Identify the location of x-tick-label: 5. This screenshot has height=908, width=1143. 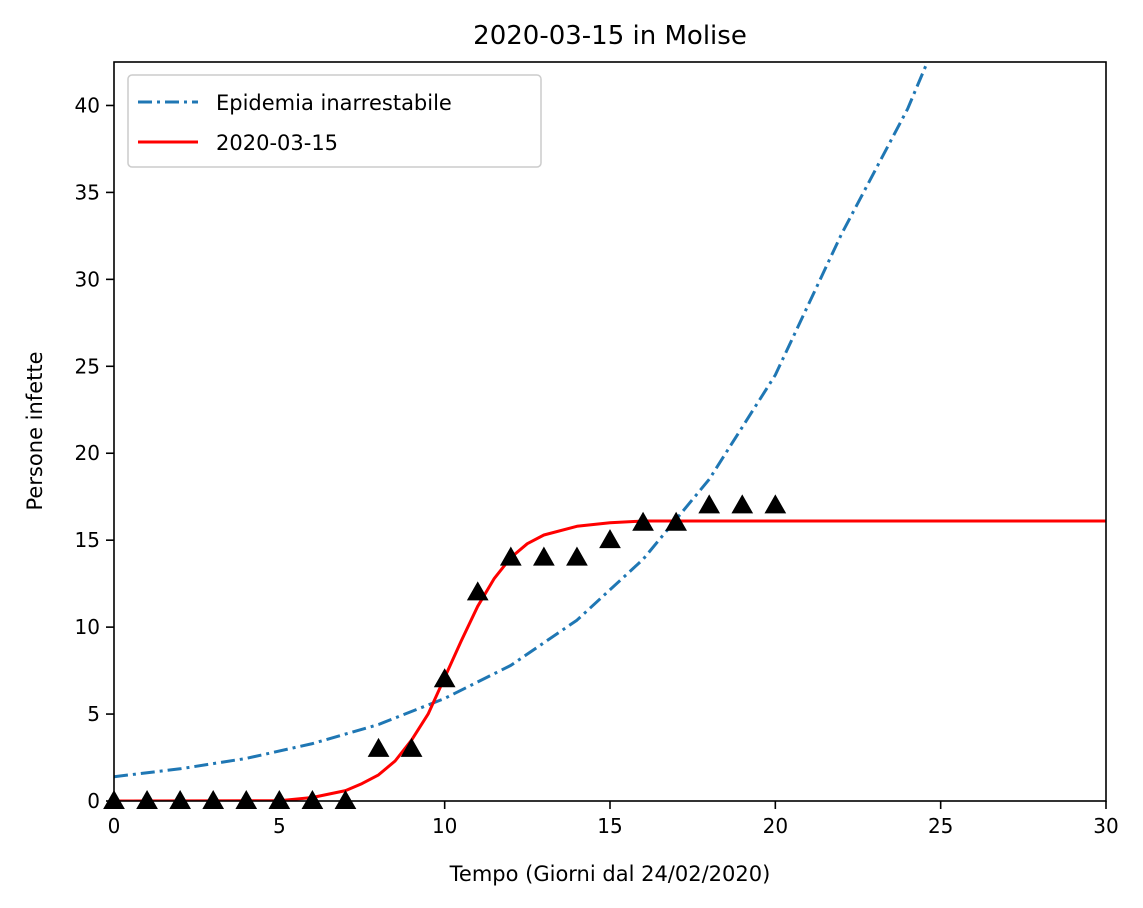
(279, 826).